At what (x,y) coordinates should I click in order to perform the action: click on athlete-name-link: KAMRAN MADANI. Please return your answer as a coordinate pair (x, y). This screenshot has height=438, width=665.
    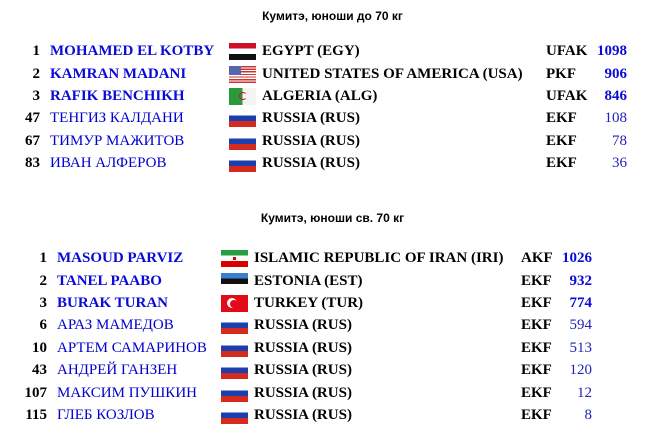
    Looking at the image, I should click on (118, 73).